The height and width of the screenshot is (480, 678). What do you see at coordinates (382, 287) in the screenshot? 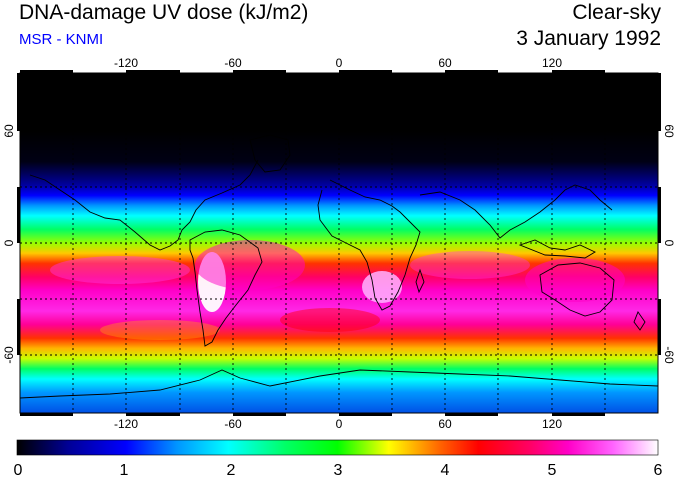
I see `south-africa-high-dose-patch` at bounding box center [382, 287].